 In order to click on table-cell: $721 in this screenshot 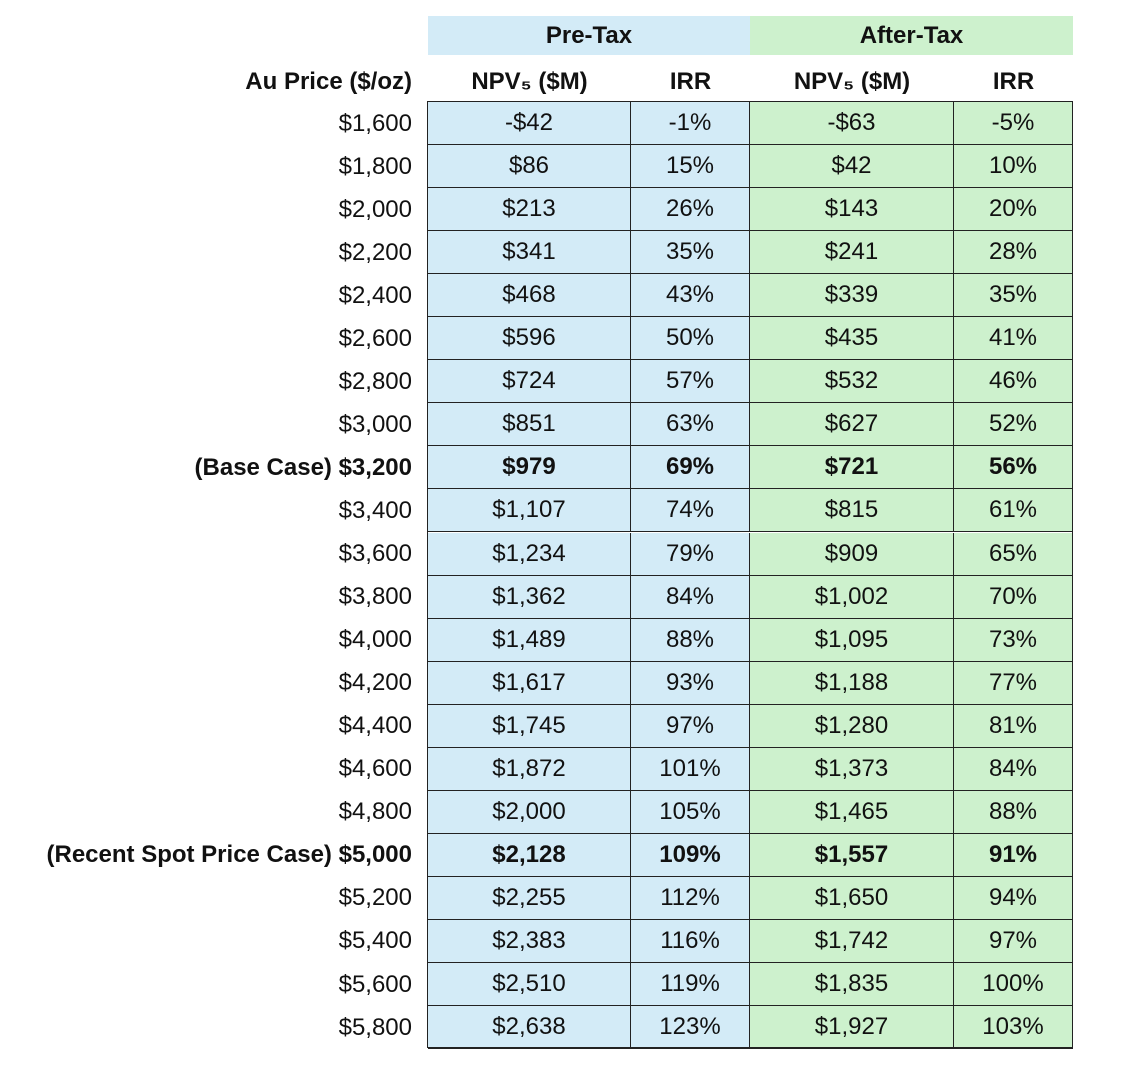, I will do `click(852, 468)`.